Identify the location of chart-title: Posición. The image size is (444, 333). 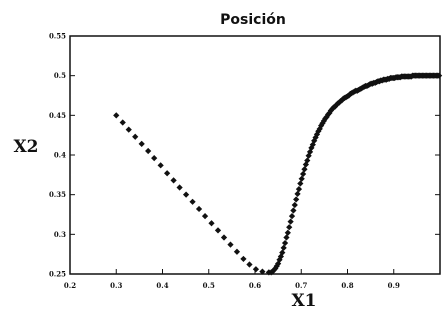
(253, 20).